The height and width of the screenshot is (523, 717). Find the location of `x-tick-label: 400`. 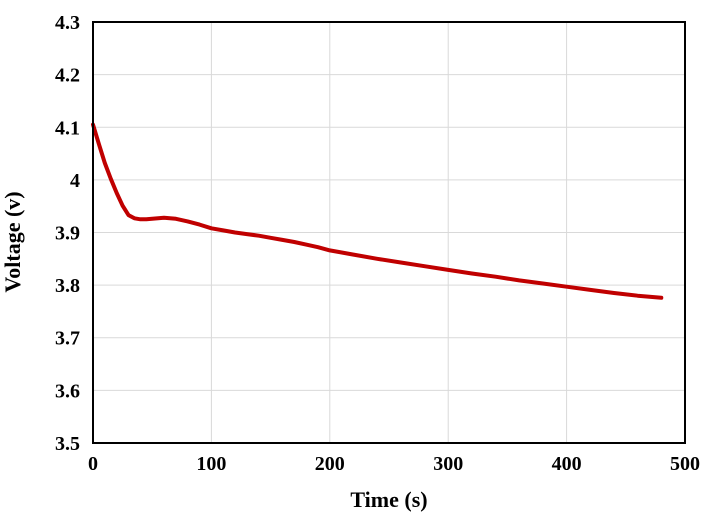

x-tick-label: 400 is located at coordinates (567, 464).